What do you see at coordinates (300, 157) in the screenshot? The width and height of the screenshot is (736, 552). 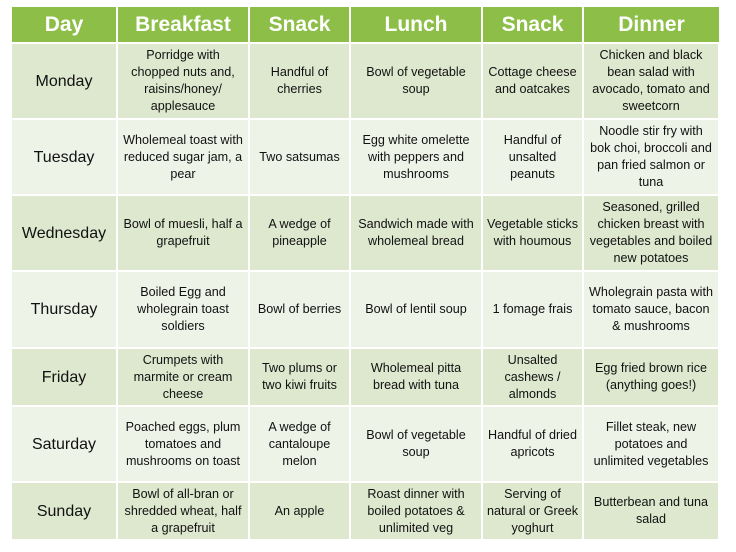 I see `snack-cell: Two satsumas` at bounding box center [300, 157].